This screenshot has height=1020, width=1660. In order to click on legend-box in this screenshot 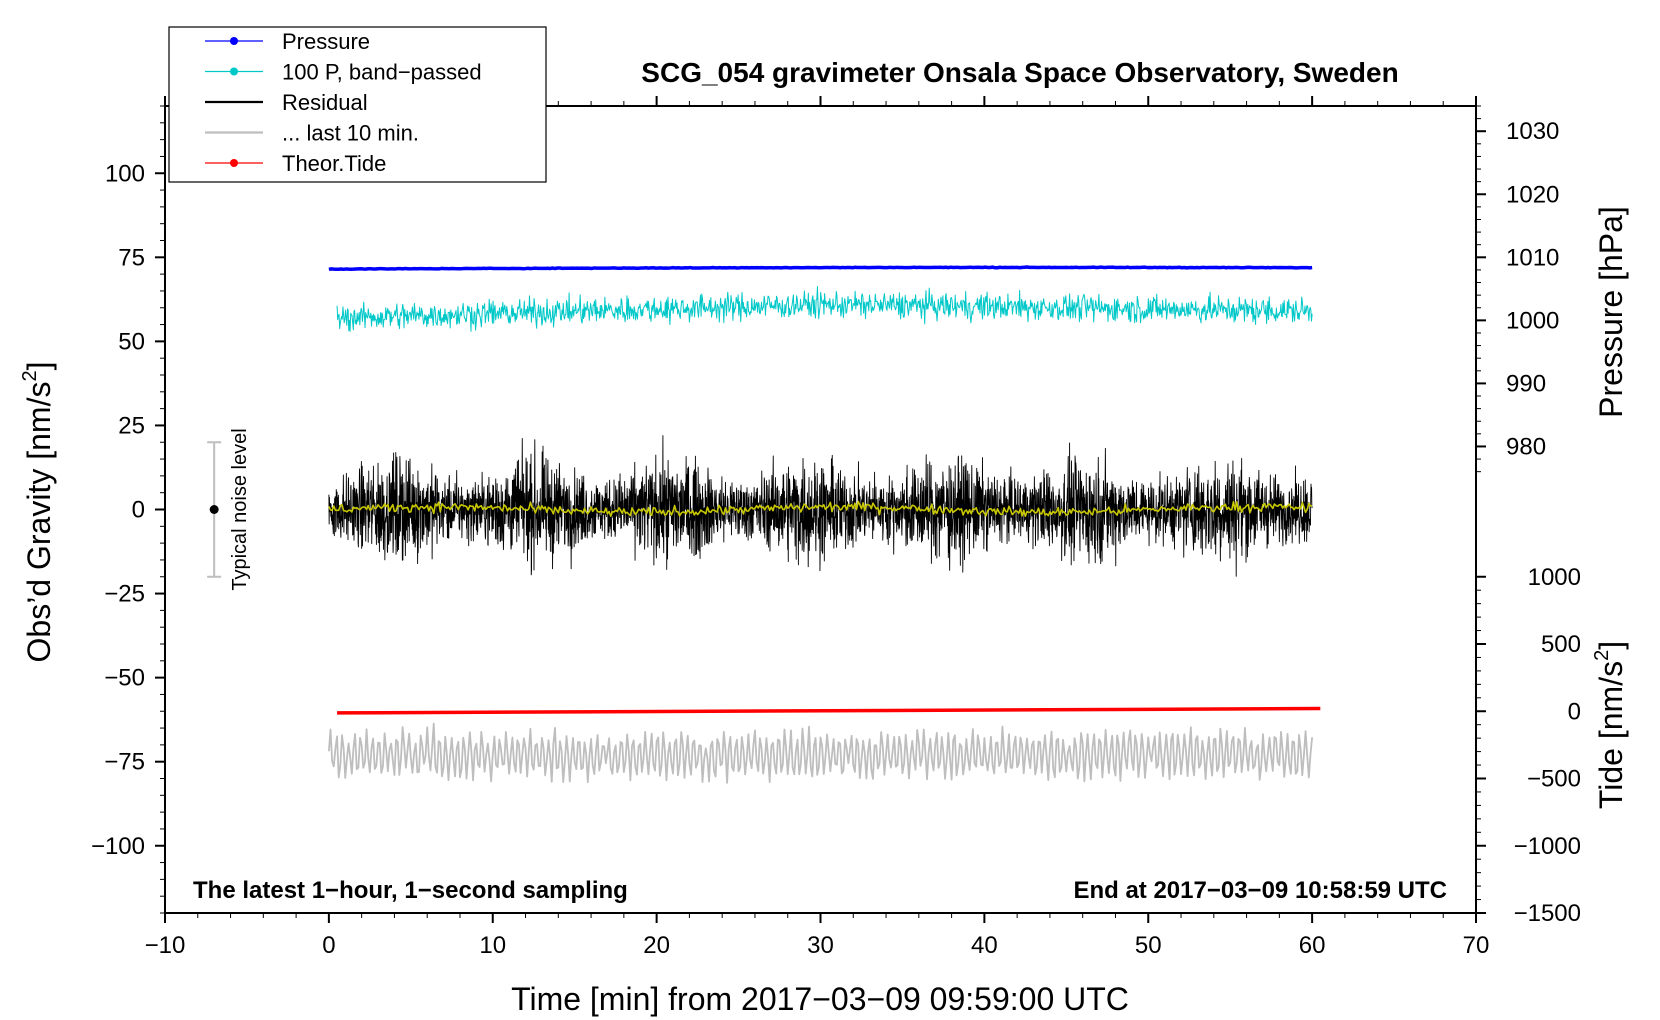, I will do `click(357, 104)`.